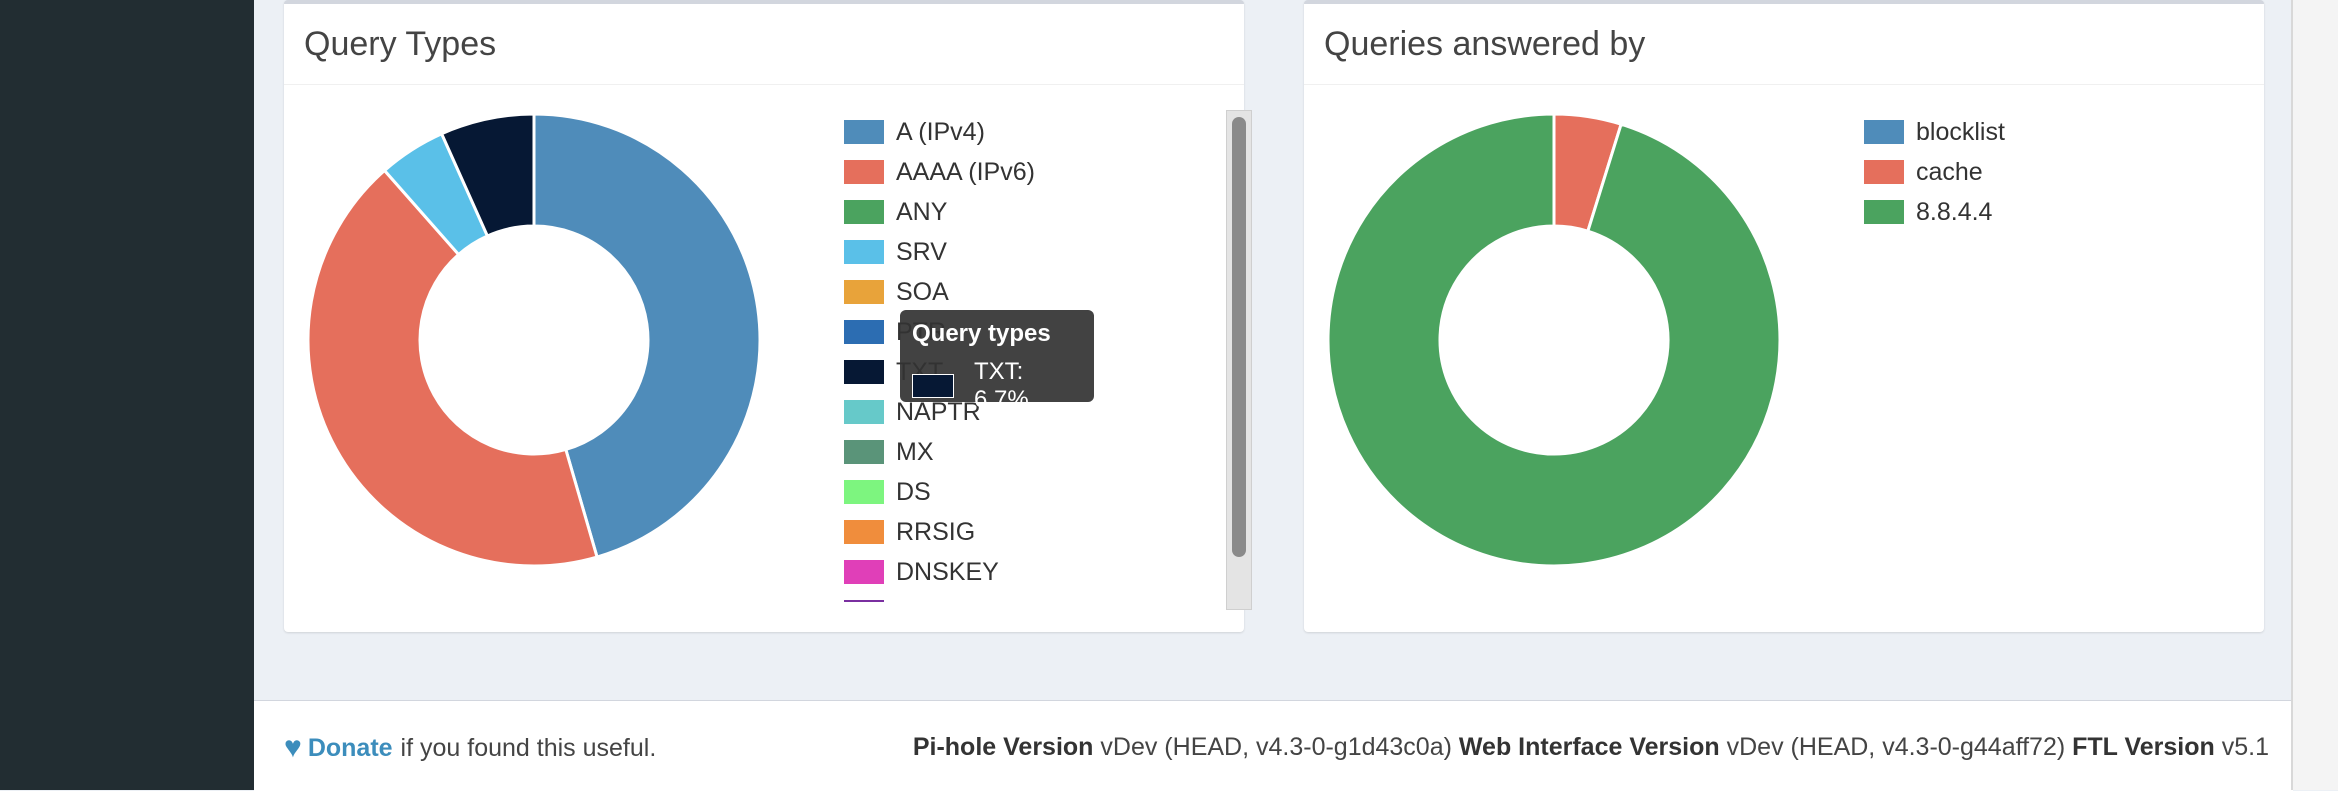  What do you see at coordinates (1029, 572) in the screenshot?
I see `query-types-legend-item: DNSKEY` at bounding box center [1029, 572].